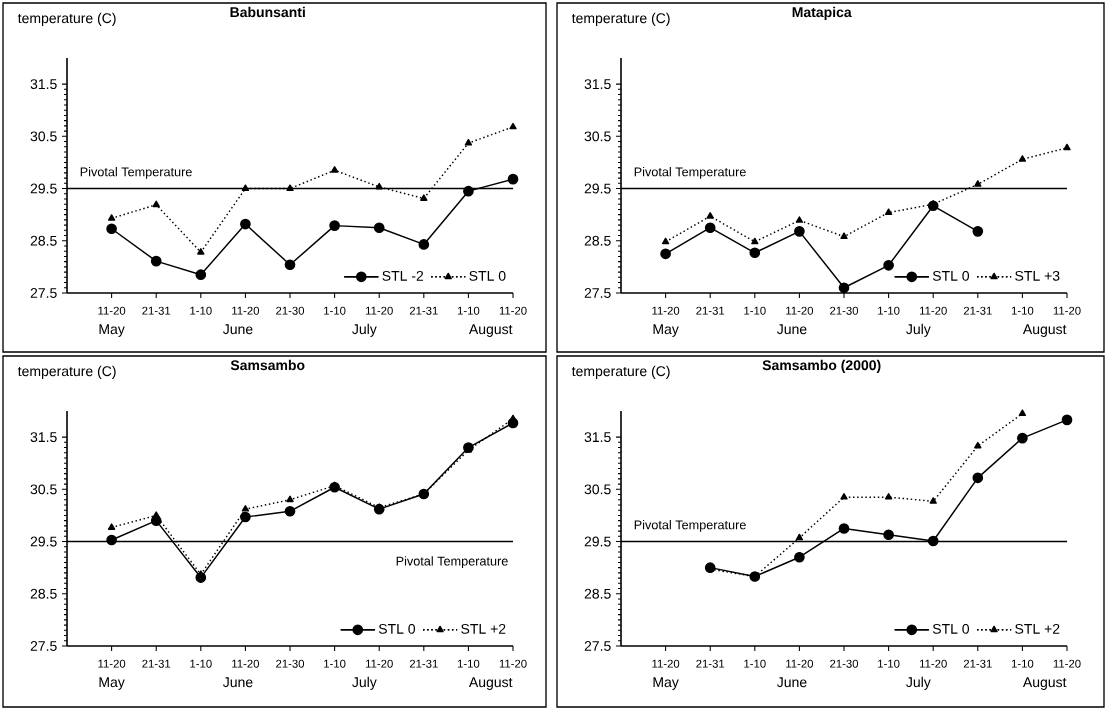 The height and width of the screenshot is (710, 1107). Describe the element at coordinates (267, 365) in the screenshot. I see `chart-title: Samsambo` at that location.